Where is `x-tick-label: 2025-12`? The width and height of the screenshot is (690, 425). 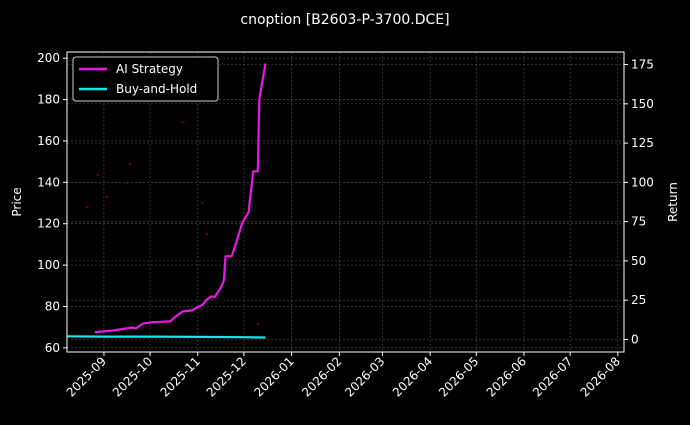 x-tick-label: 2025-12 is located at coordinates (226, 376).